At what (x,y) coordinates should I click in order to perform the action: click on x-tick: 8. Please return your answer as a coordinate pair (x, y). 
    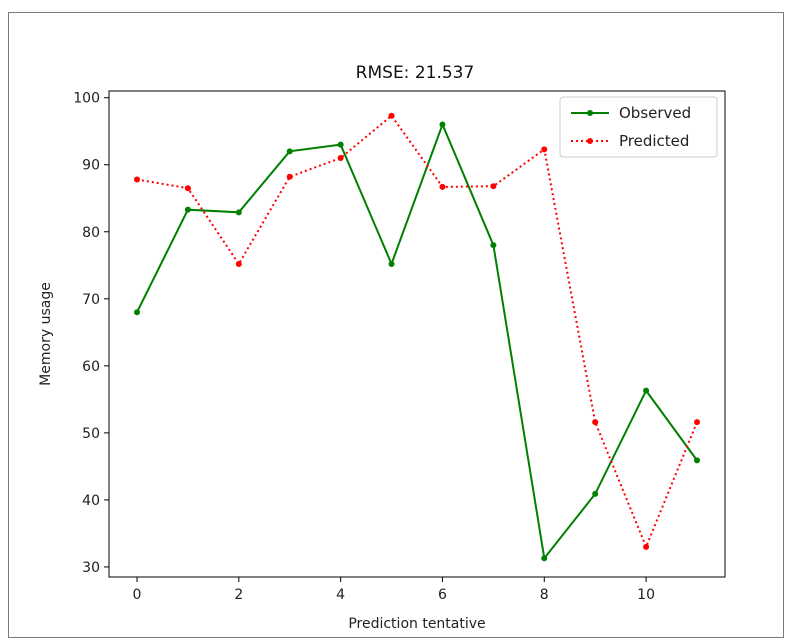
    Looking at the image, I should click on (544, 590).